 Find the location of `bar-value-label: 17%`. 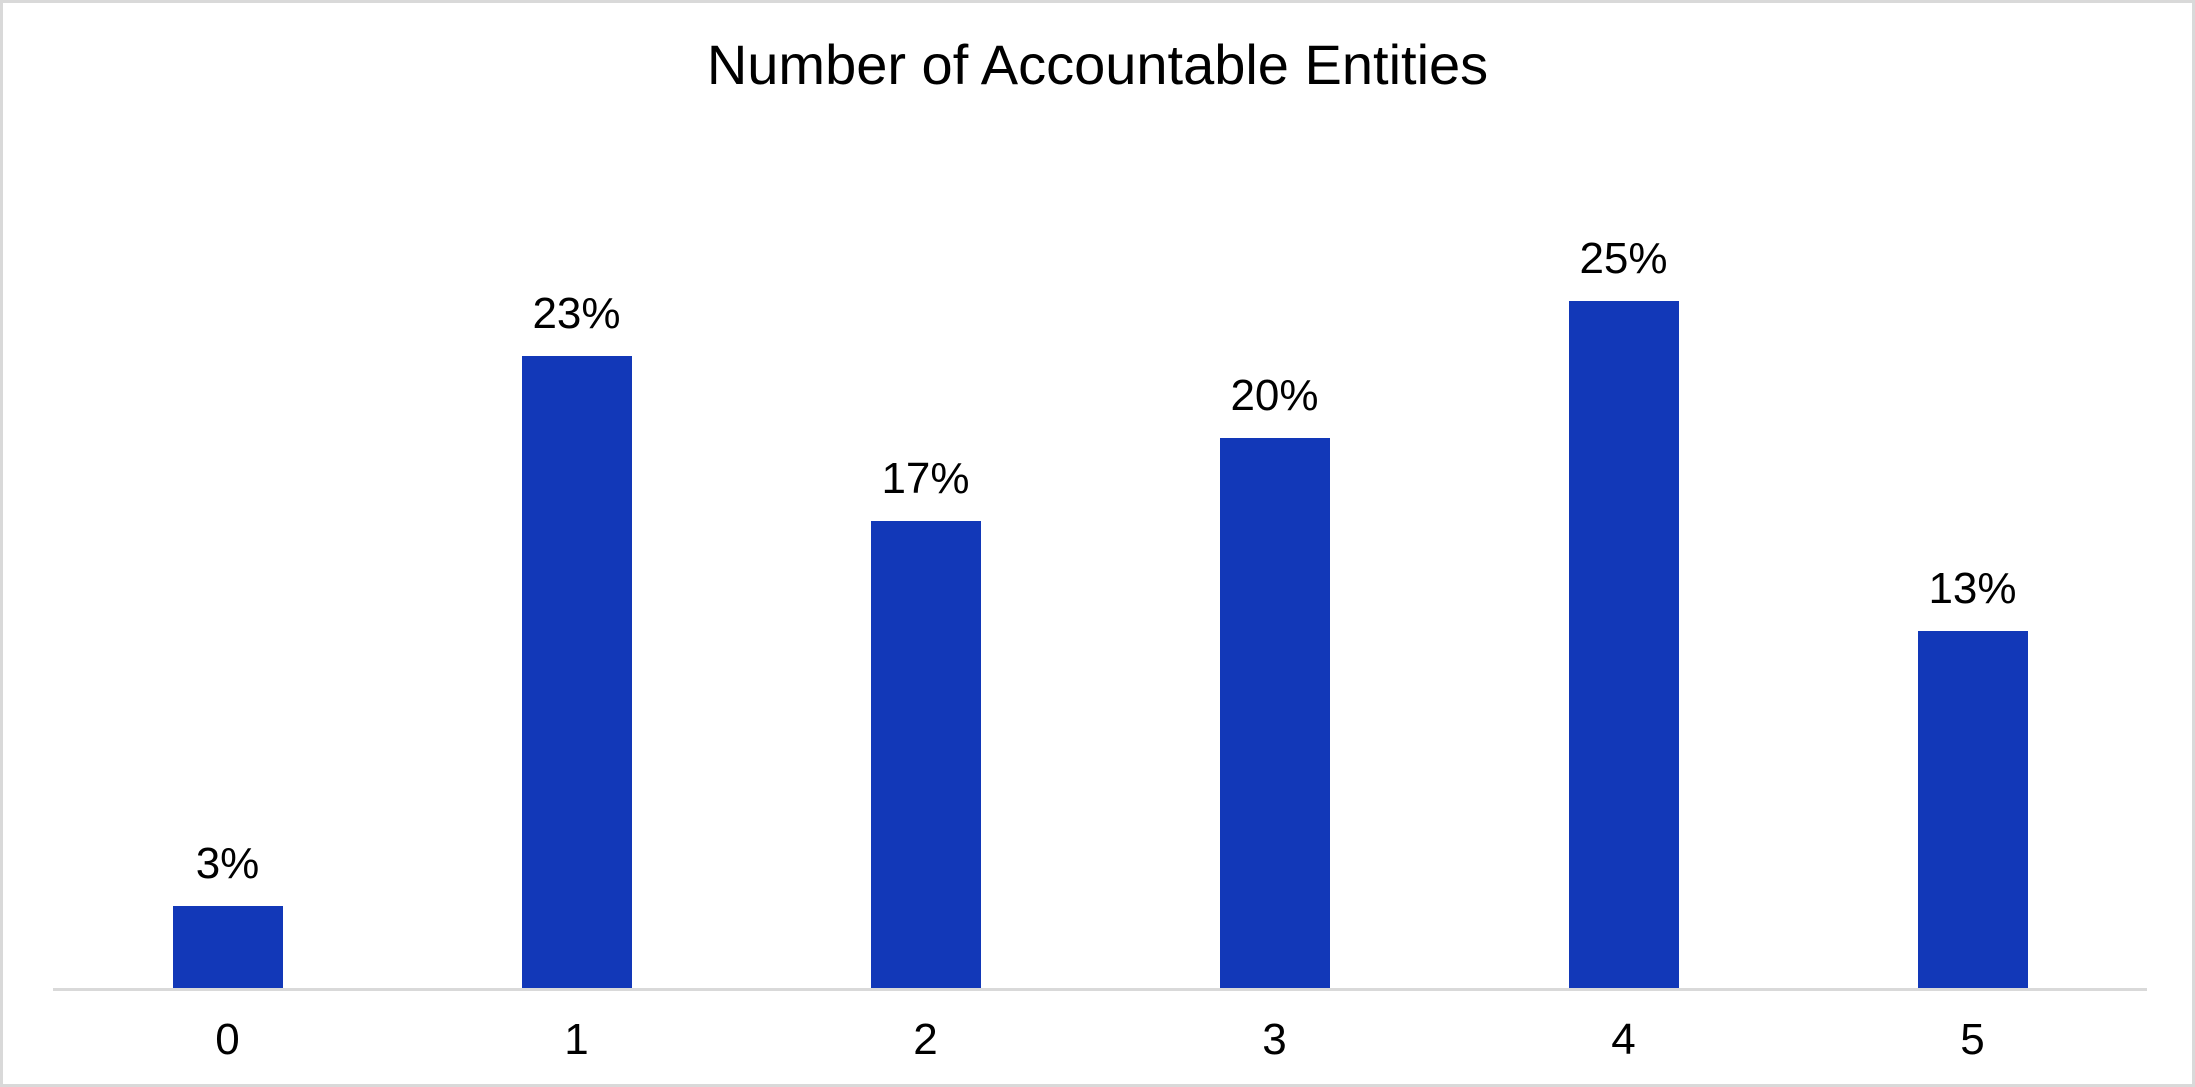

bar-value-label: 17% is located at coordinates (925, 478).